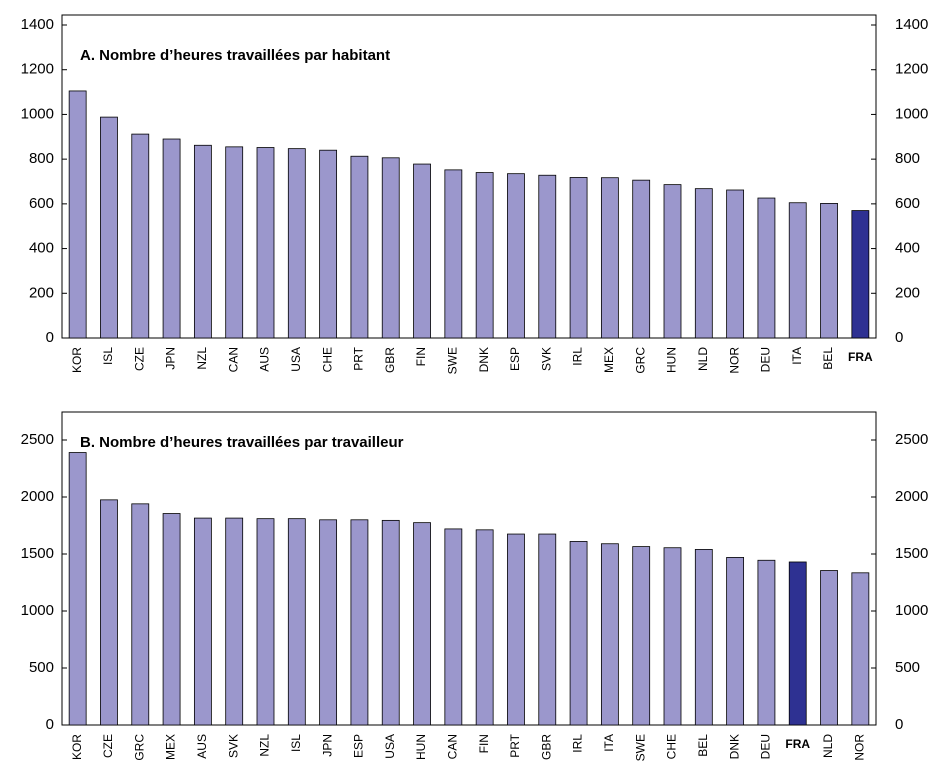 The image size is (939, 762). What do you see at coordinates (907, 248) in the screenshot?
I see `y2-tick-label: 400` at bounding box center [907, 248].